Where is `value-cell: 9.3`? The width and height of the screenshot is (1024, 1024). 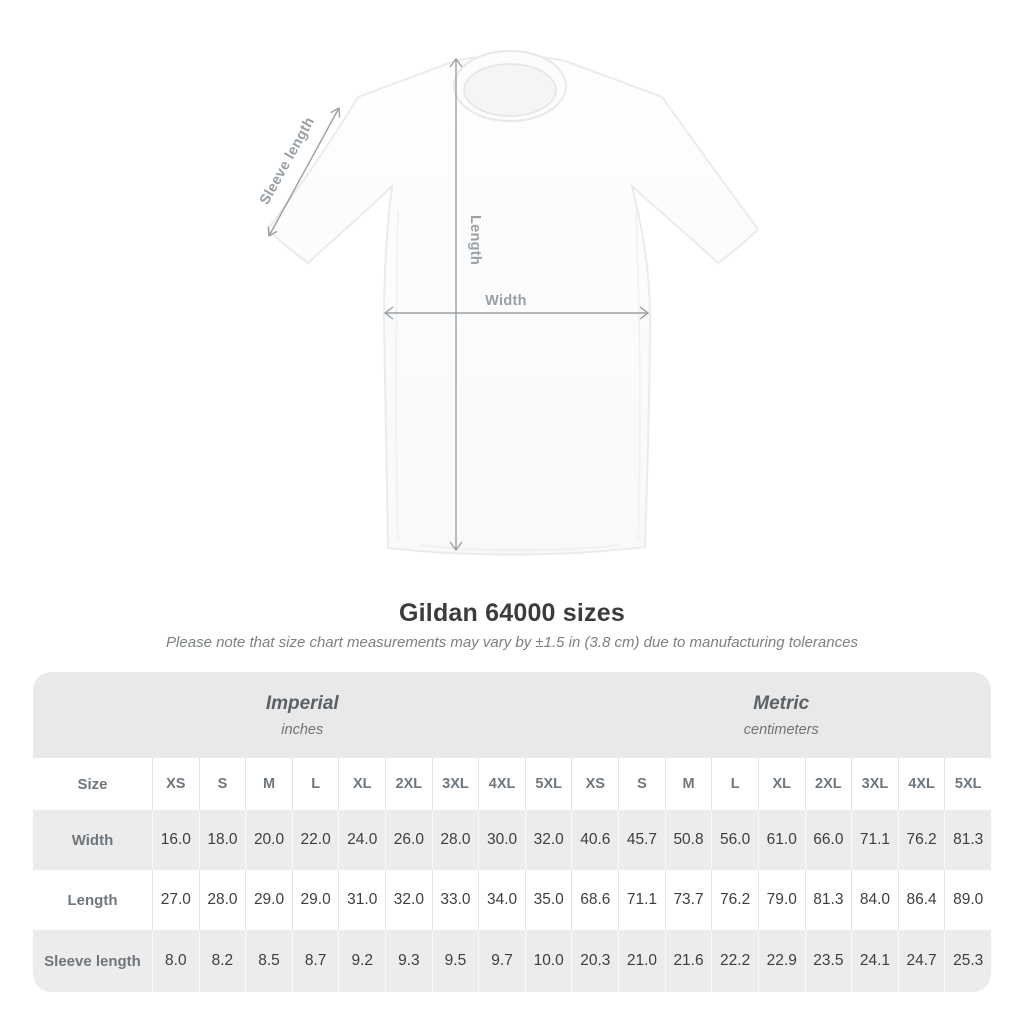
value-cell: 9.3 is located at coordinates (408, 961).